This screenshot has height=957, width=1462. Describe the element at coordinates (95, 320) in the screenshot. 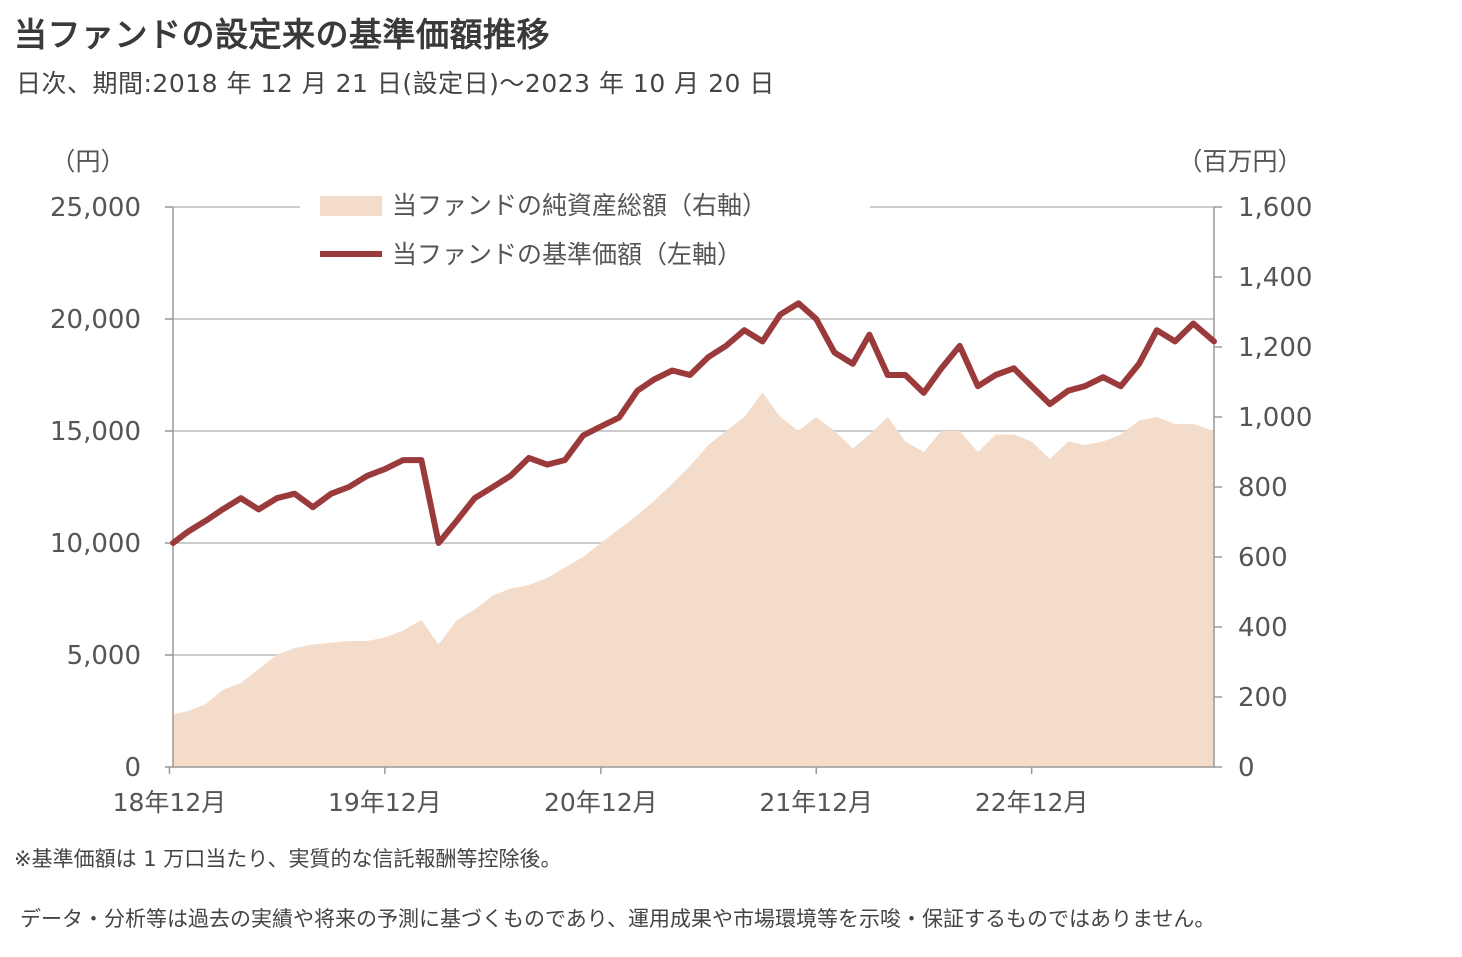

I see `left-tick-label: 20,000` at that location.